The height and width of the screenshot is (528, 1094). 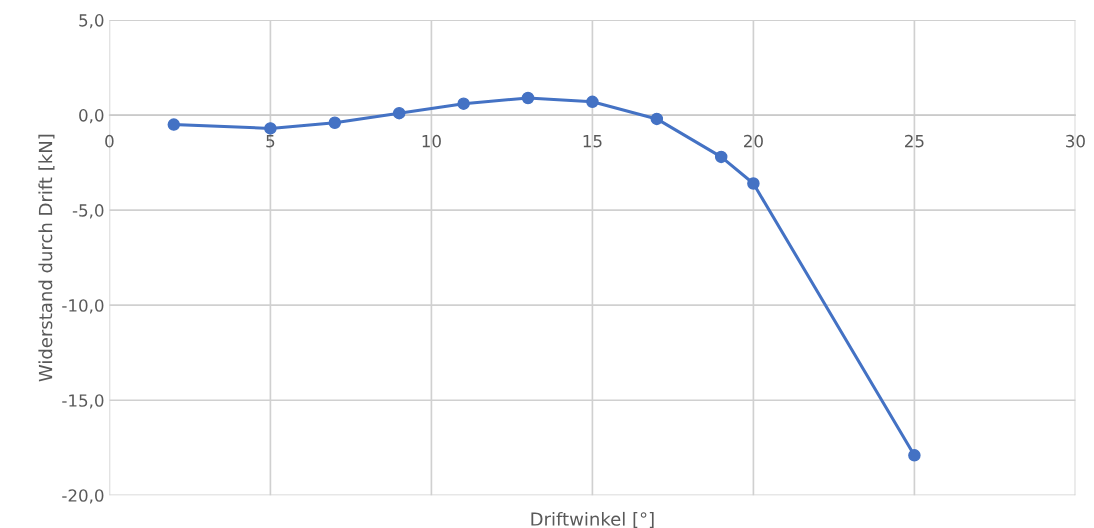 What do you see at coordinates (270, 141) in the screenshot?
I see `x-tick-label: 5` at bounding box center [270, 141].